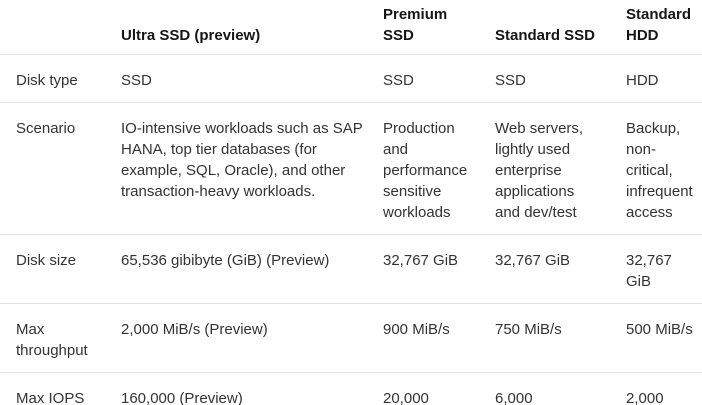 This screenshot has height=405, width=702. Describe the element at coordinates (47, 80) in the screenshot. I see `row-label-disk-type: Disk type` at that location.